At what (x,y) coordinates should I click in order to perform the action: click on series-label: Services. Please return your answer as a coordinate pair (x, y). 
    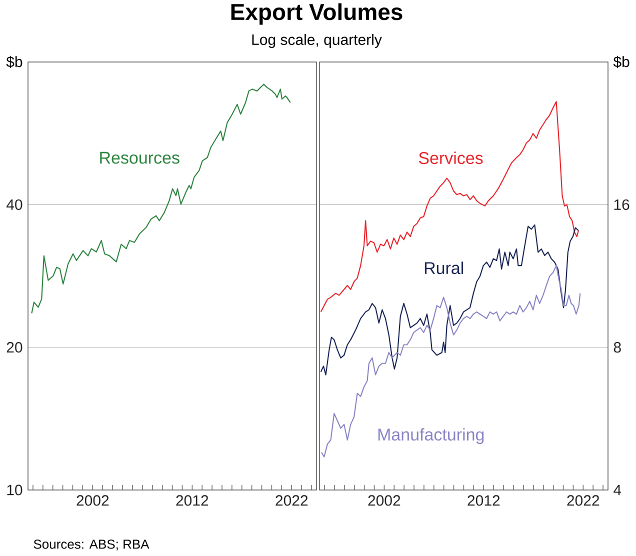
    Looking at the image, I should click on (450, 158).